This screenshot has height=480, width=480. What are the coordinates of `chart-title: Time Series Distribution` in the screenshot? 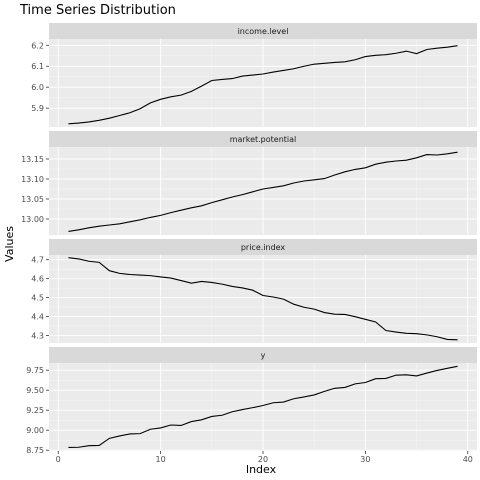 It's located at (97, 10).